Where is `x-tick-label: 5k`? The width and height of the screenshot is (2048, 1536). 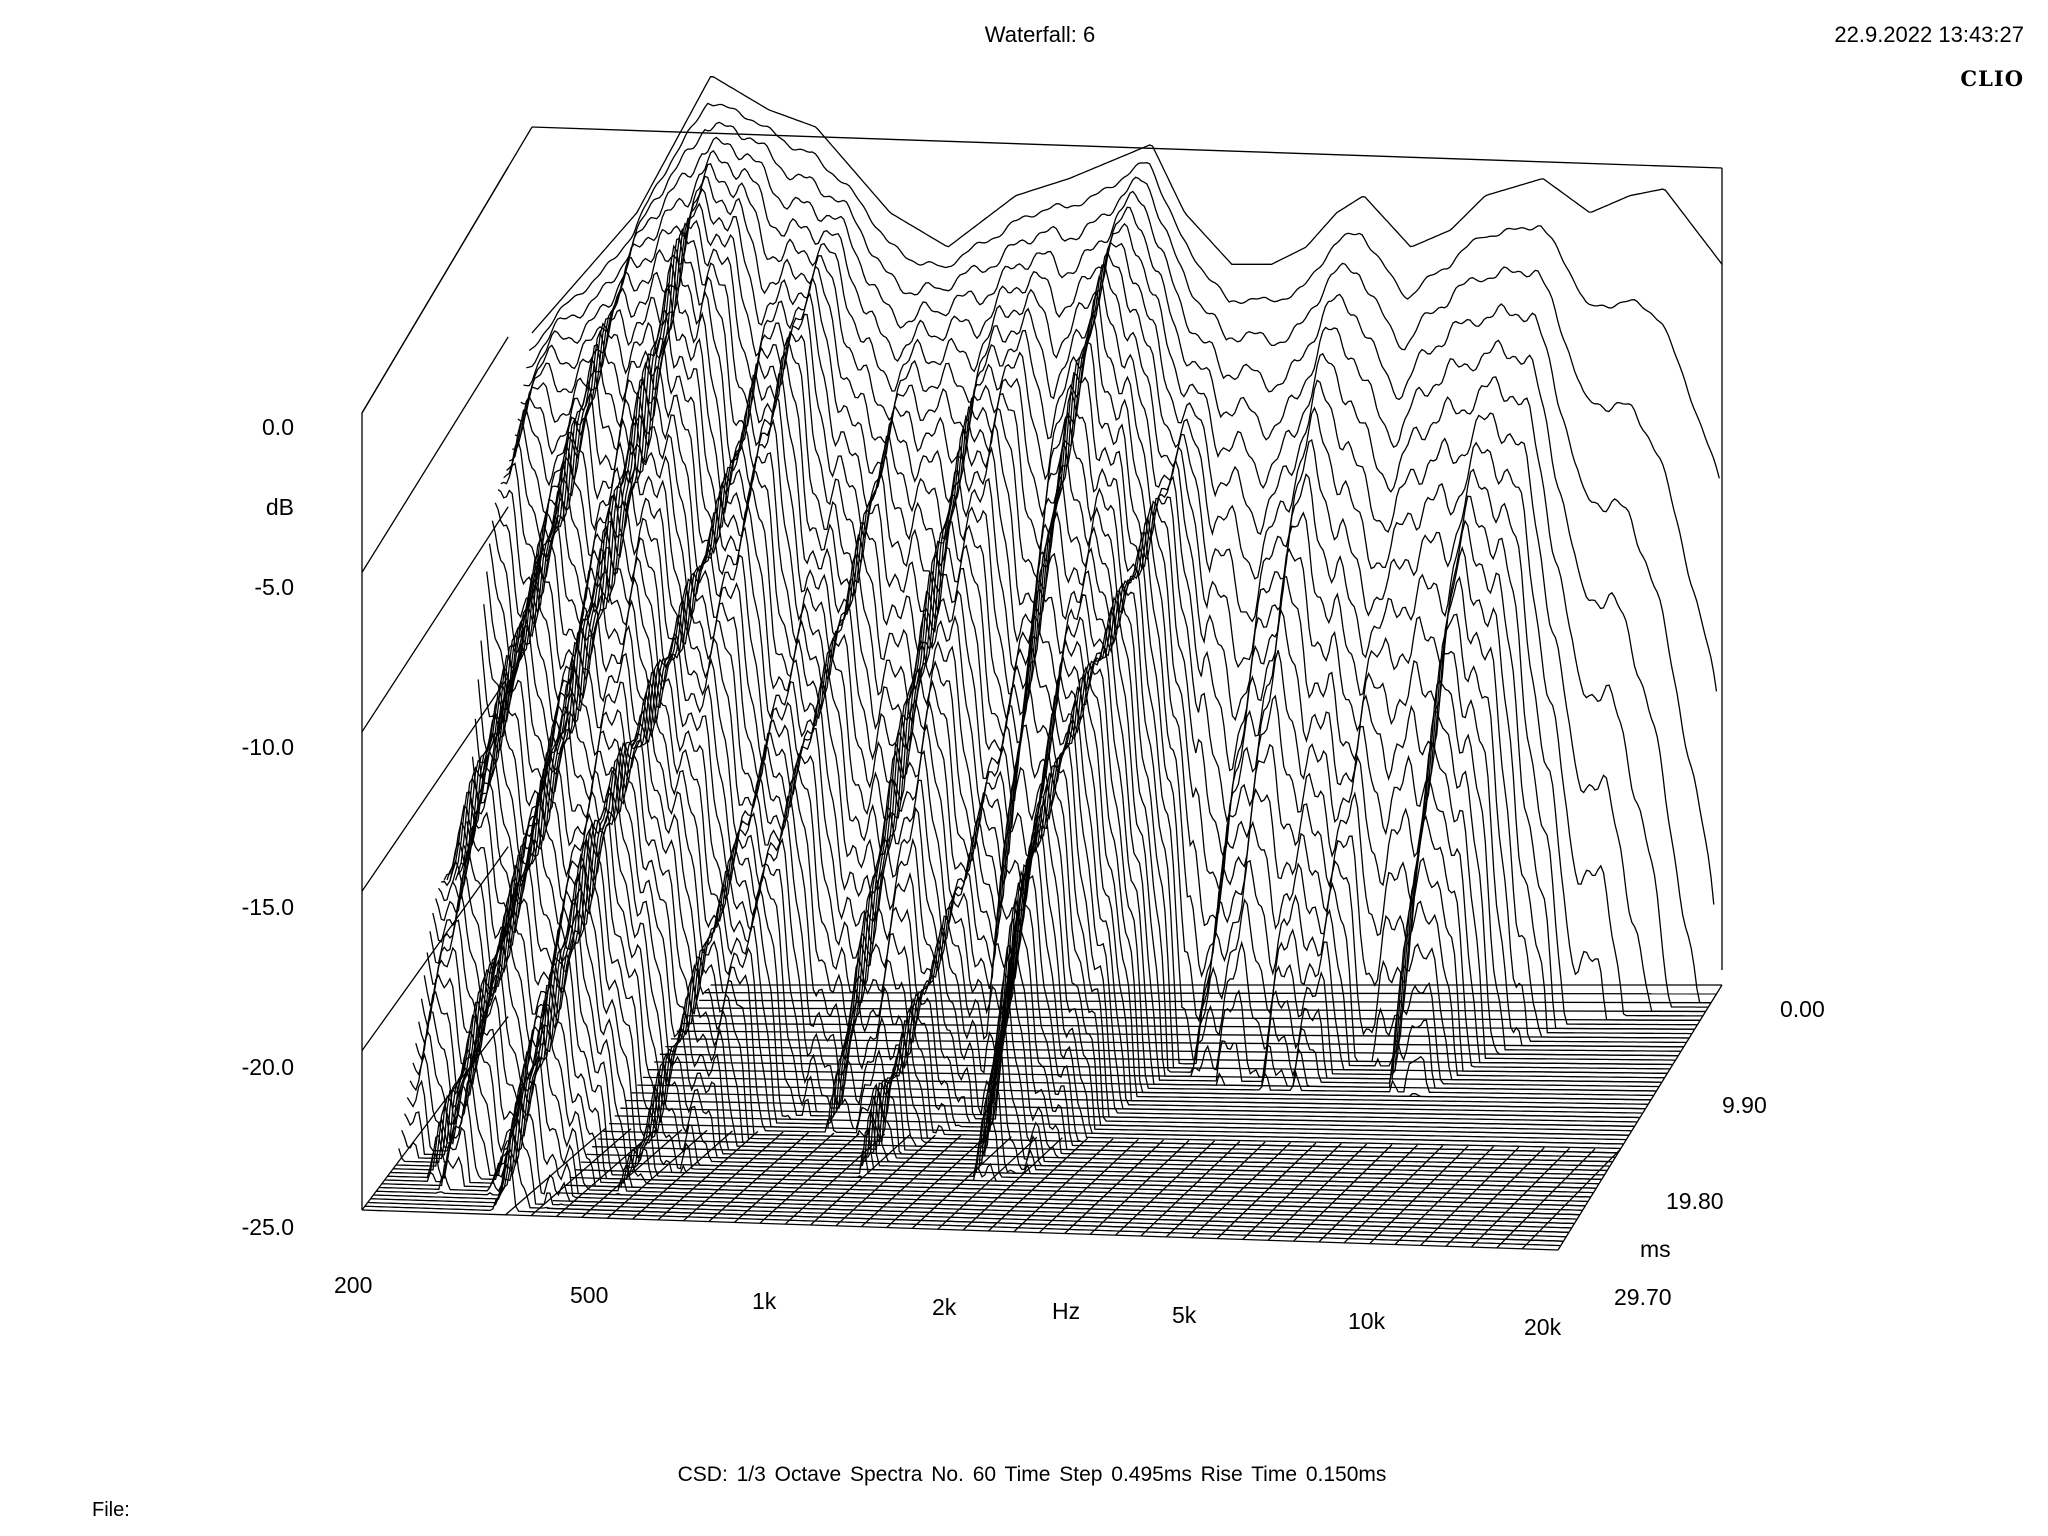
x-tick-label: 5k is located at coordinates (1184, 1315).